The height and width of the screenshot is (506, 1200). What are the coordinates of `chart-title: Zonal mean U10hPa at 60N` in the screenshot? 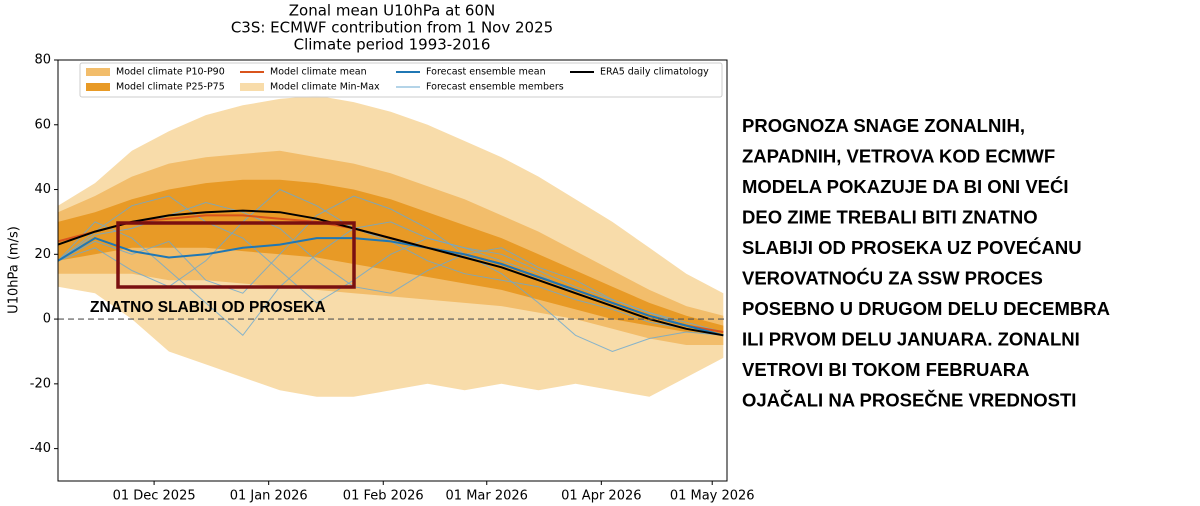 It's located at (392, 11).